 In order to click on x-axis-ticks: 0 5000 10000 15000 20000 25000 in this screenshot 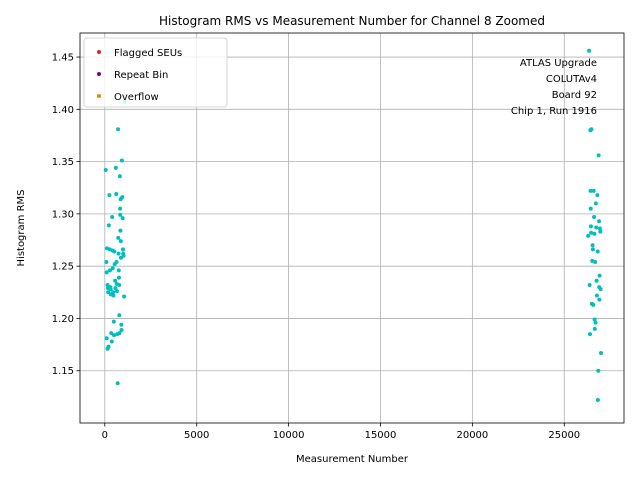, I will do `click(341, 432)`.